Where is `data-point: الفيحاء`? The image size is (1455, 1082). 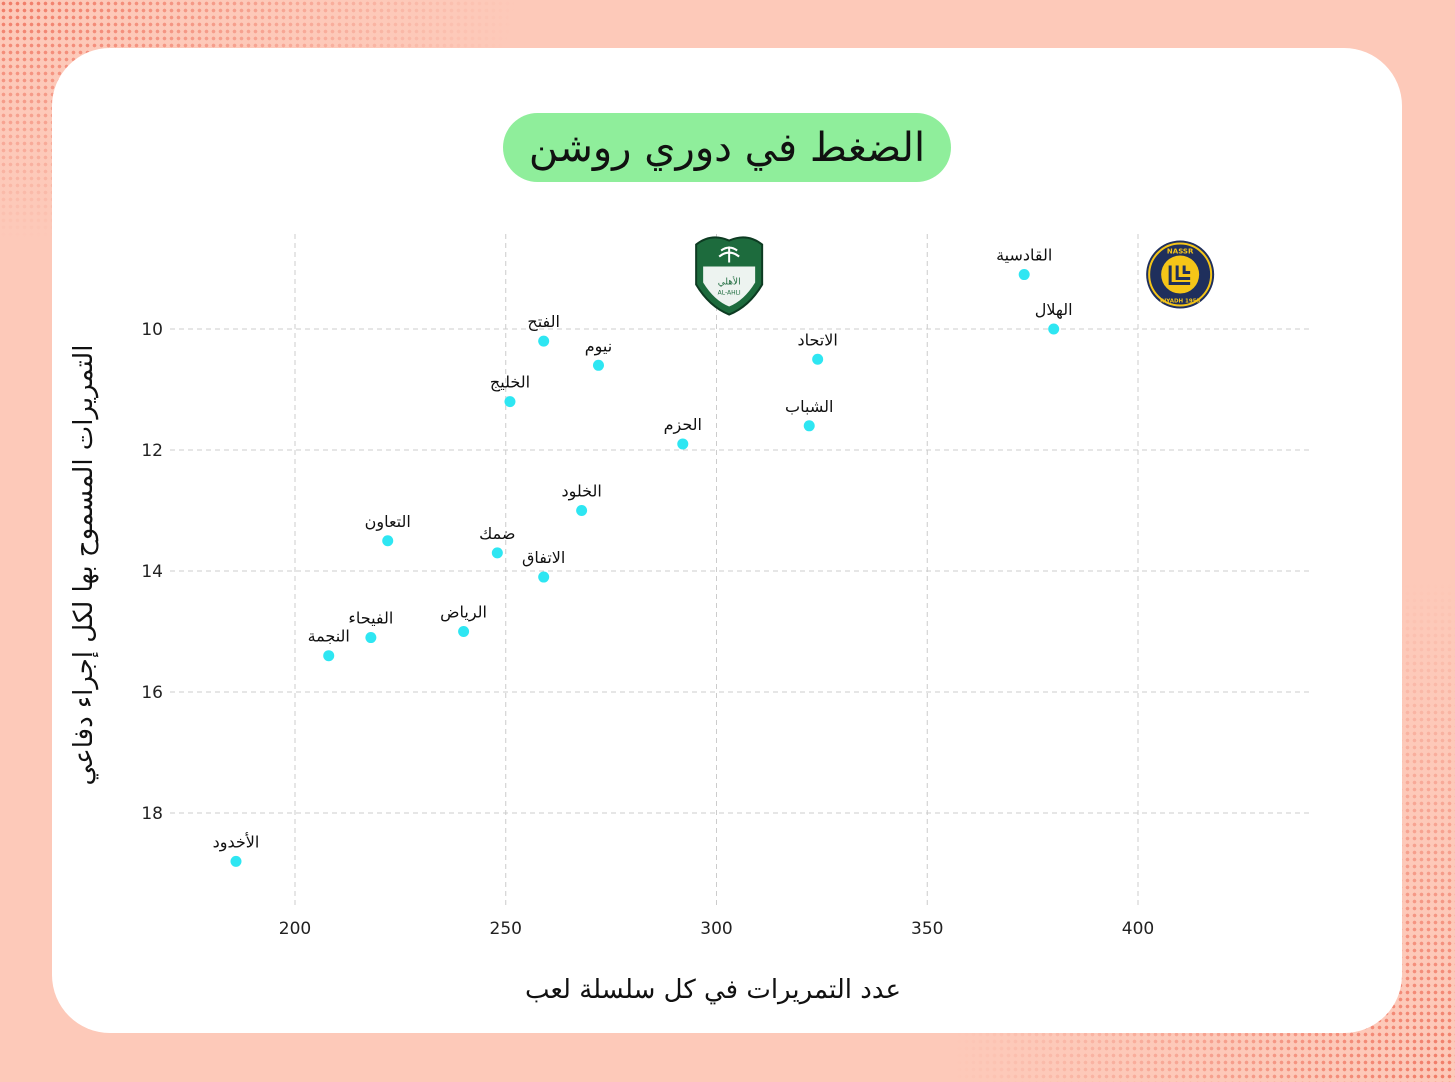
data-point: الفيحاء is located at coordinates (370, 626).